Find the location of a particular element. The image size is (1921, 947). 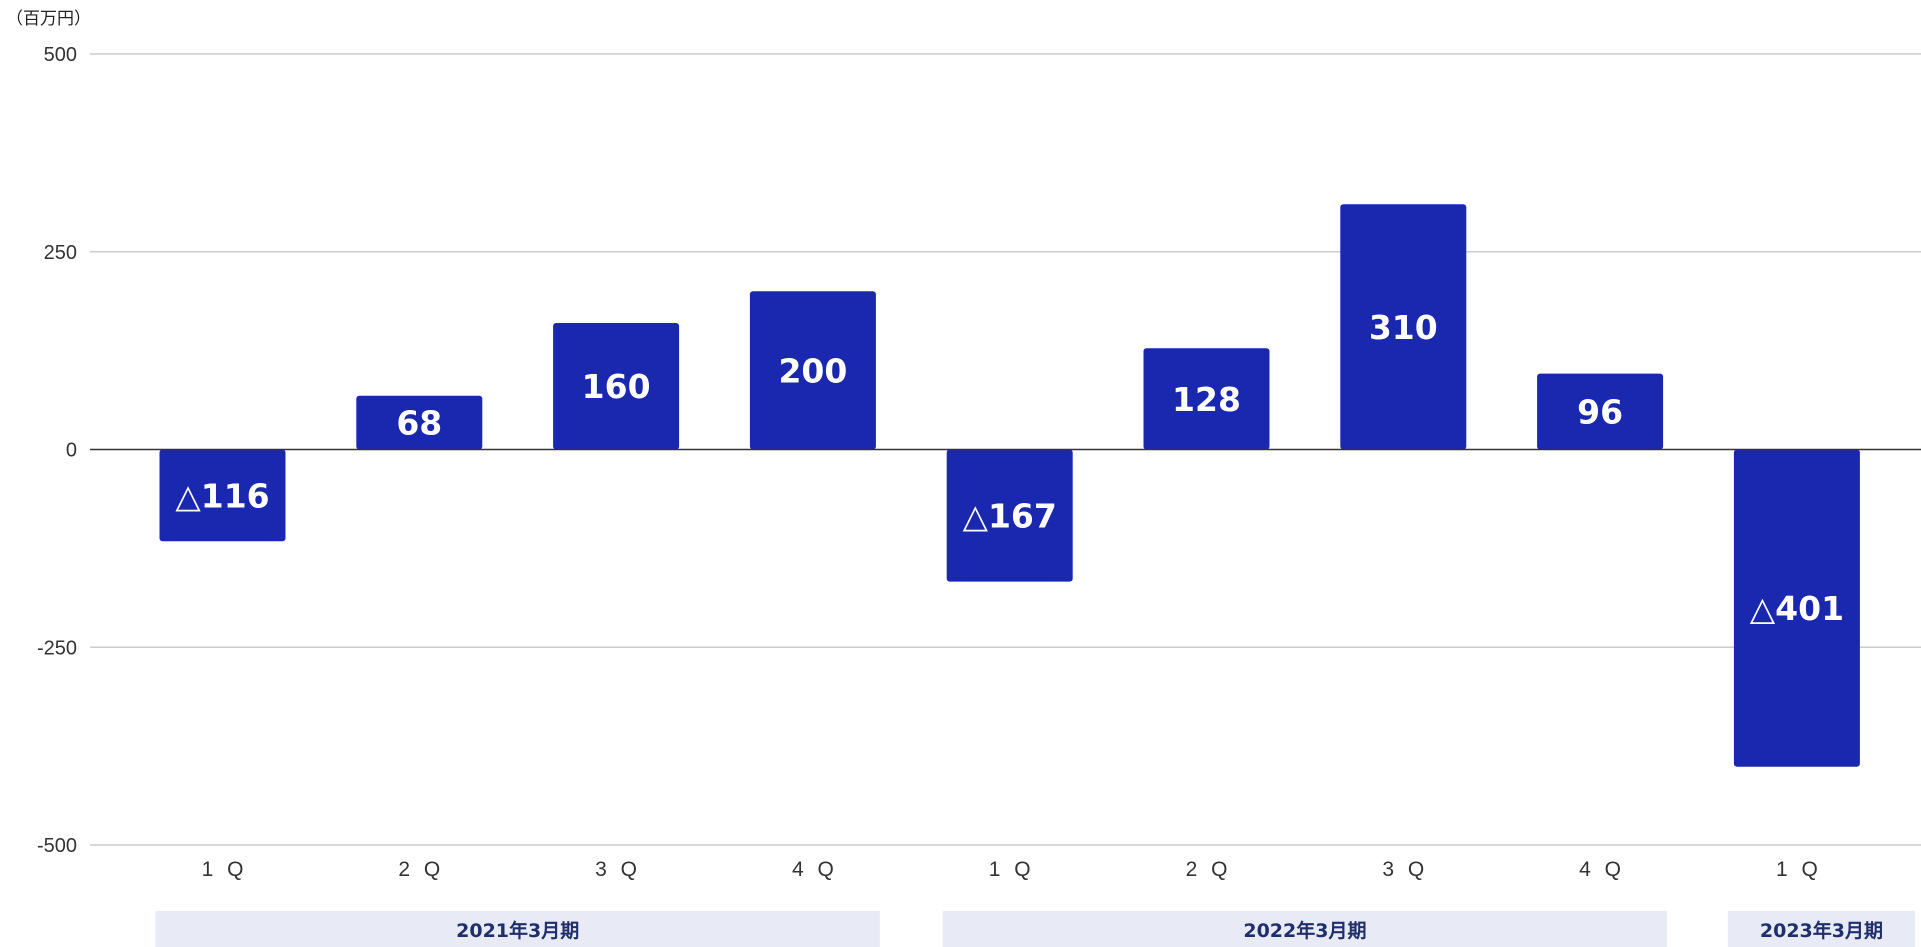

data-label: △167 is located at coordinates (1010, 516).